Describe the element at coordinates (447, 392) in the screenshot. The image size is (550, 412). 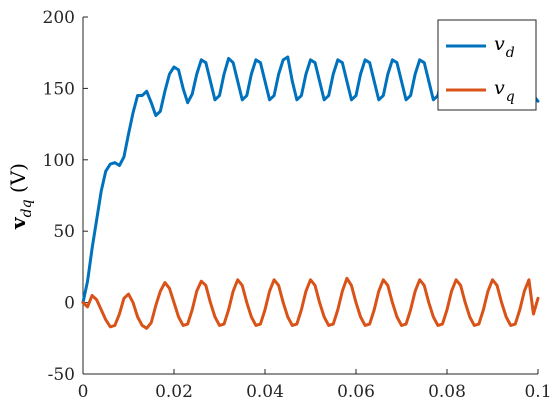
I see `x-tick-label: 0.08` at that location.